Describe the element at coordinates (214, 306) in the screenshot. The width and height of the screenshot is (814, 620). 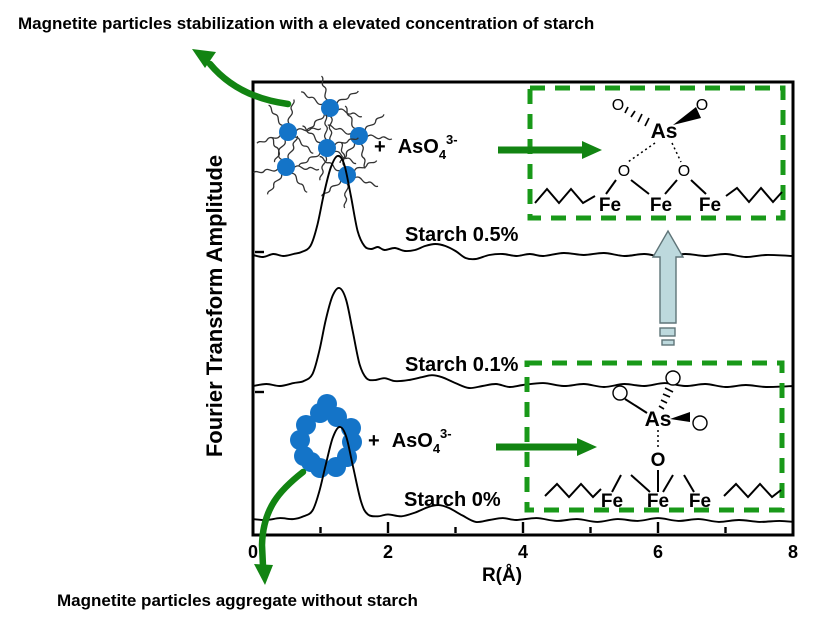
I see `y-axis-label: Fourier Transform Amplitude` at that location.